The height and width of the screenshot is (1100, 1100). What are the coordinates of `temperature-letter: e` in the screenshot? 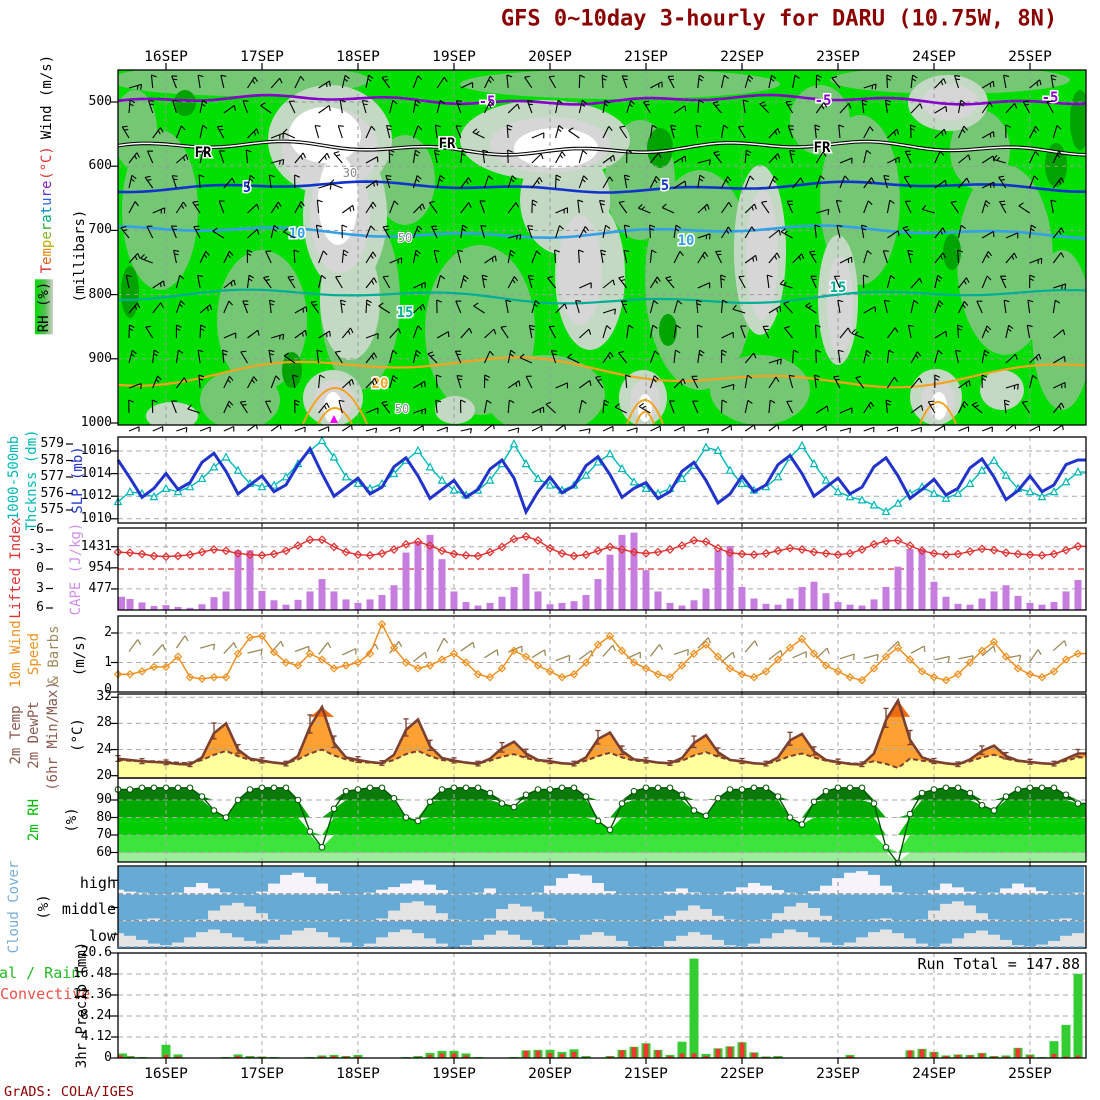 It's located at (47, 260).